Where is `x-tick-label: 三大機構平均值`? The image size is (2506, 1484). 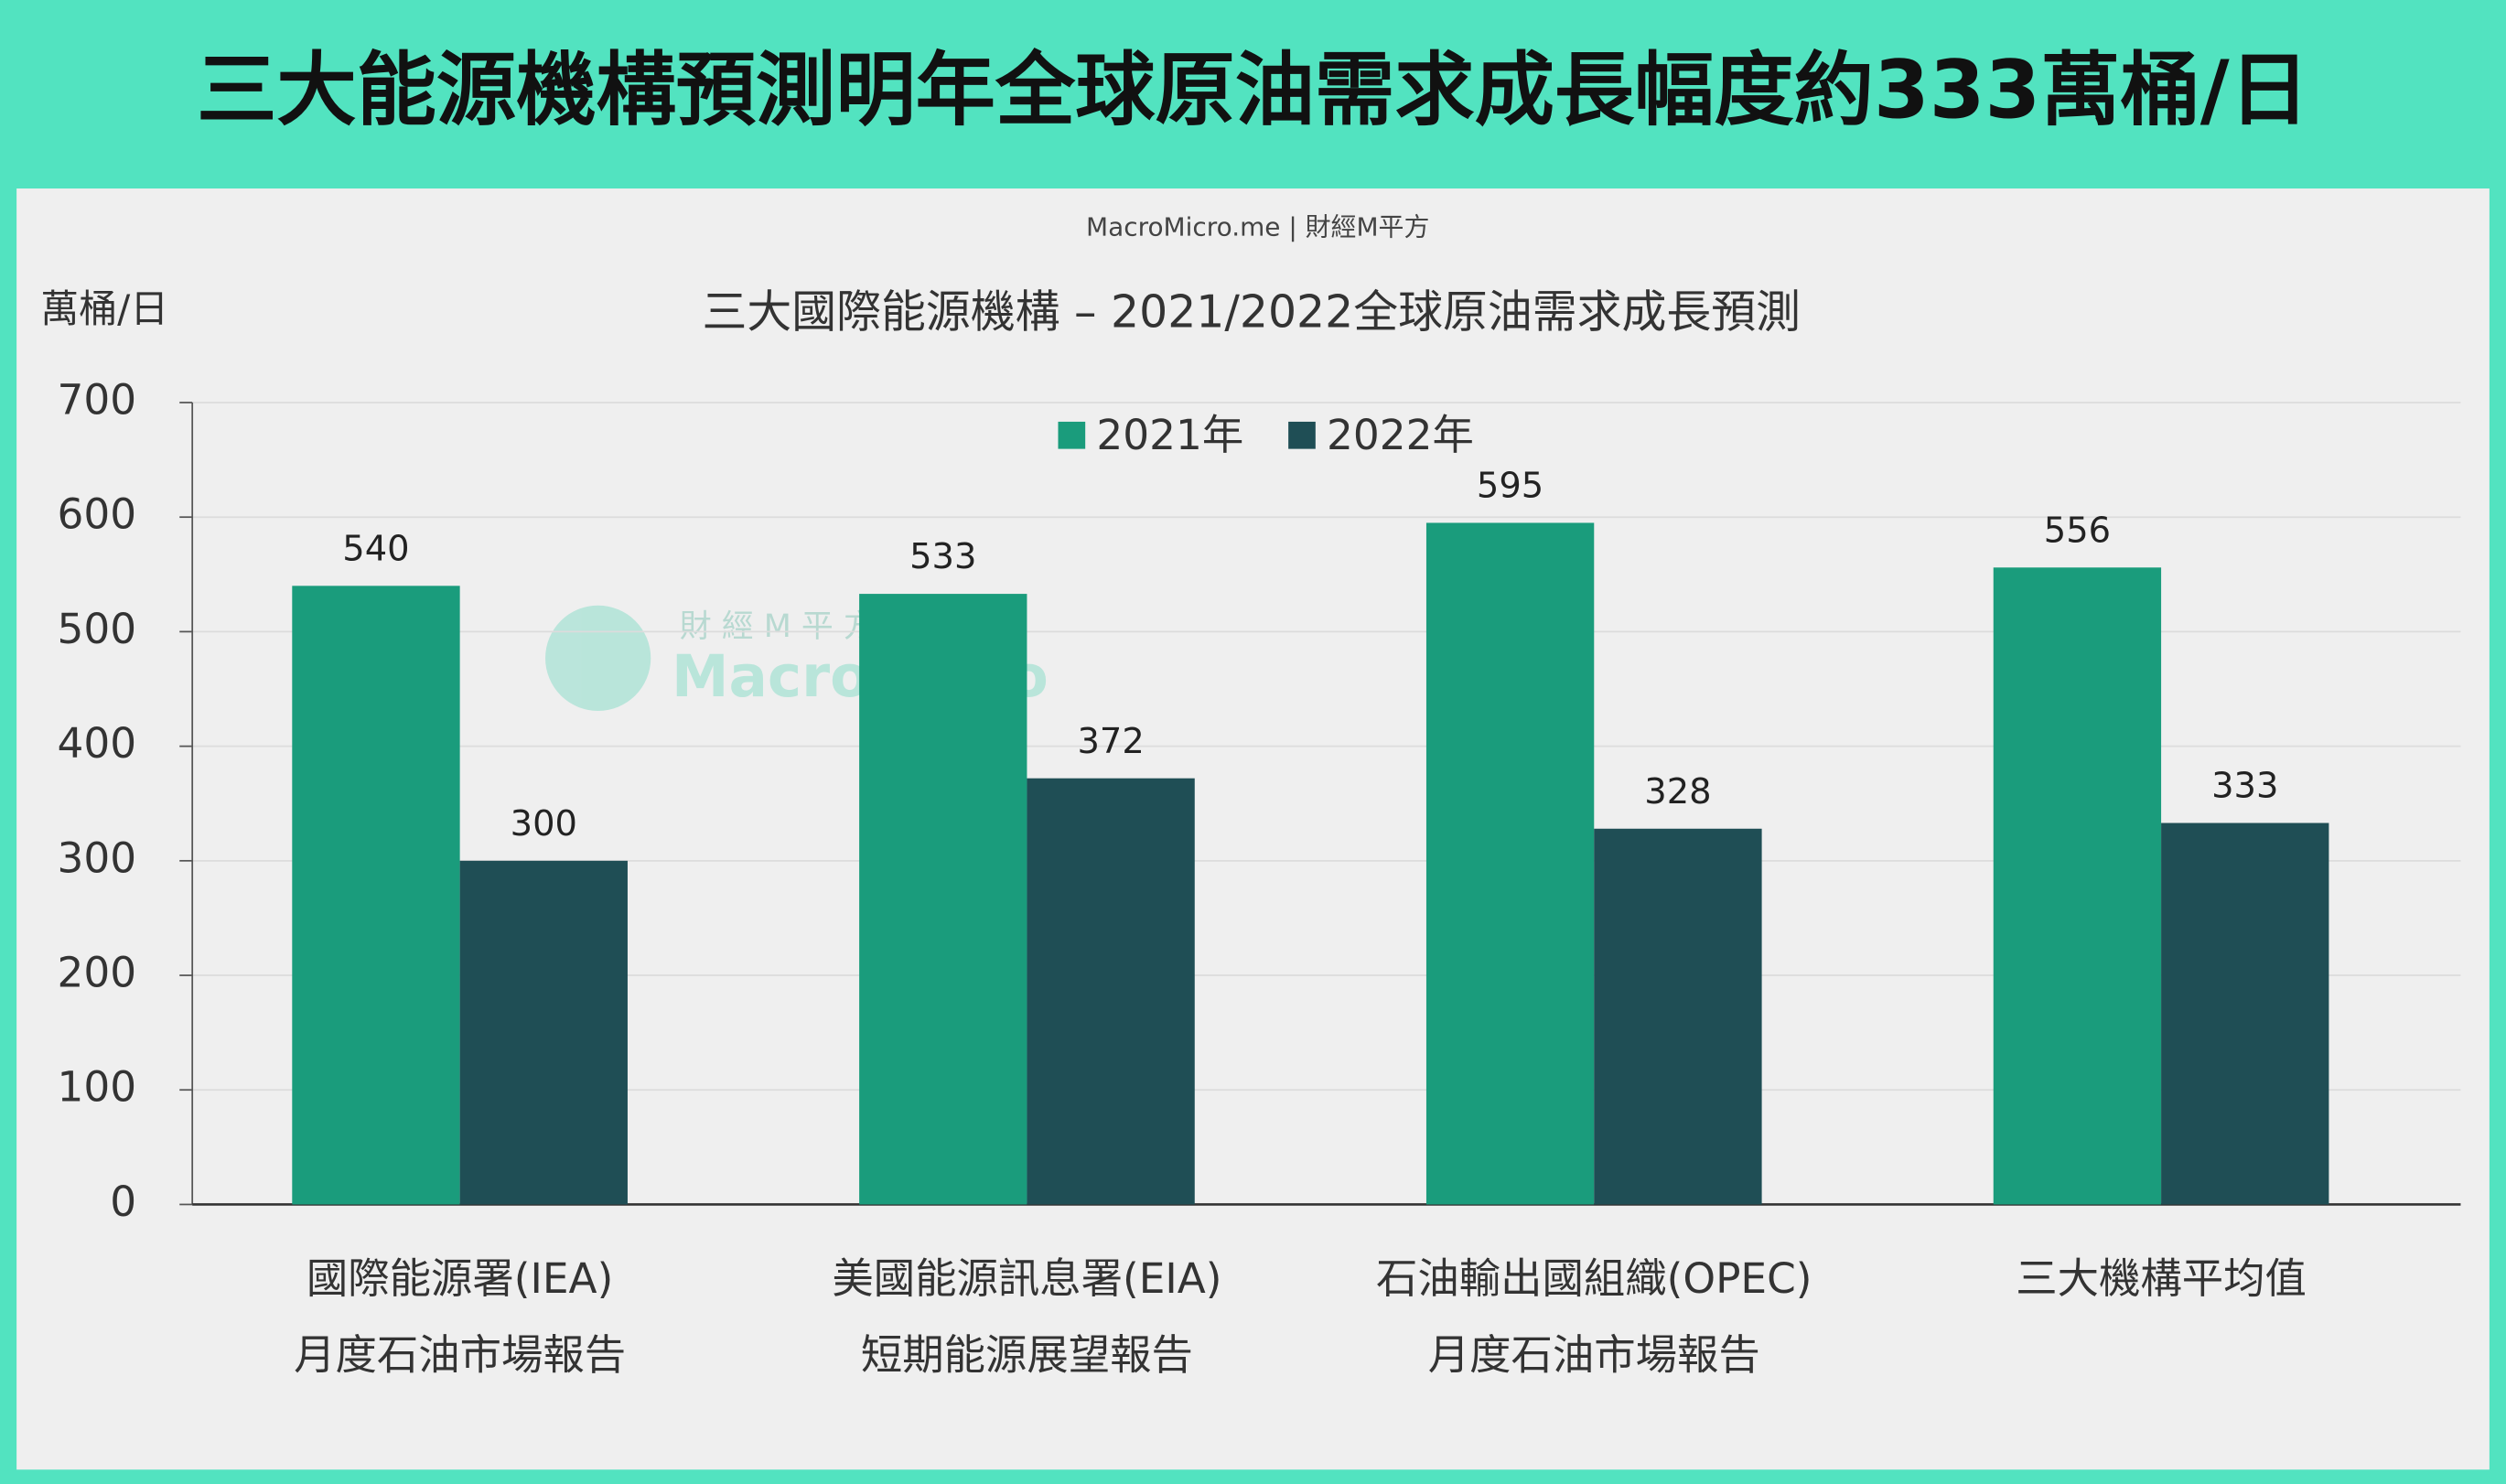 x-tick-label: 三大機構平均值 is located at coordinates (2161, 1278).